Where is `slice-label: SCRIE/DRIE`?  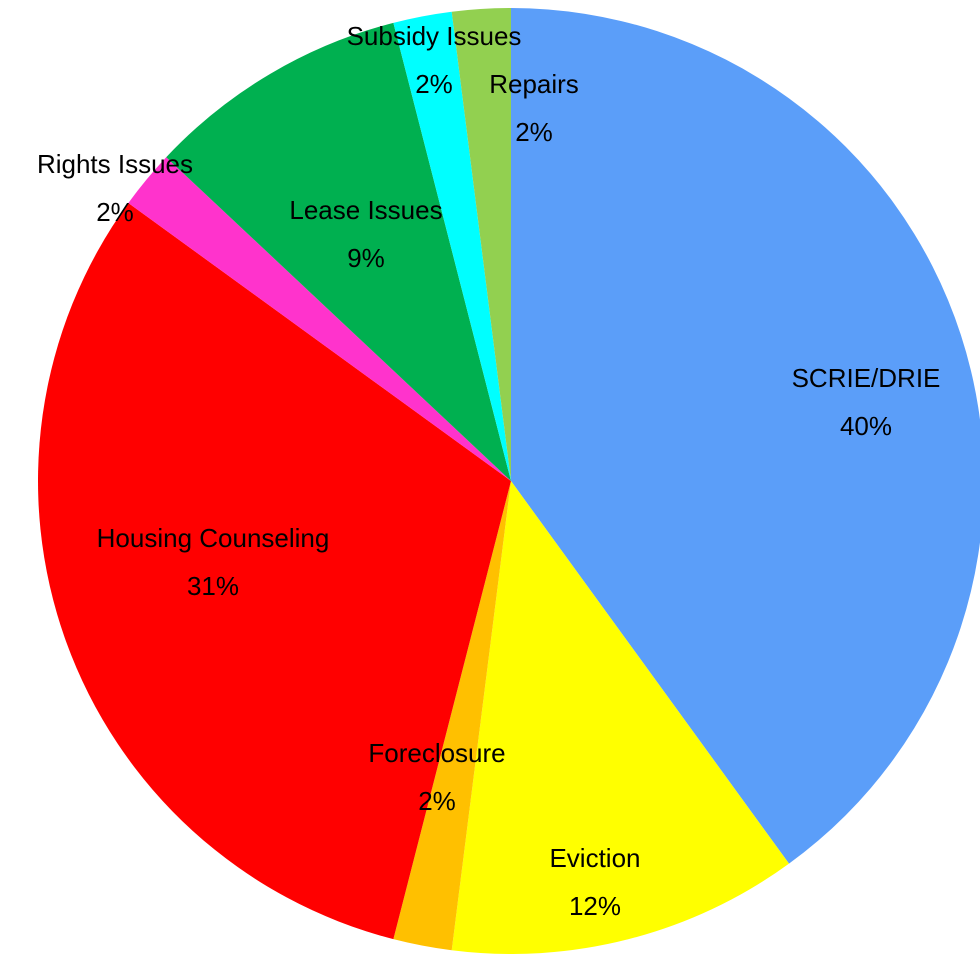 slice-label: SCRIE/DRIE is located at coordinates (866, 378).